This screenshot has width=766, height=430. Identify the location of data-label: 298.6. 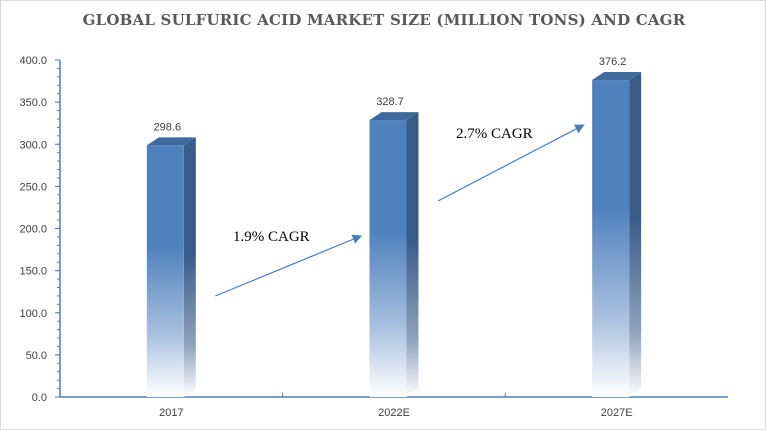
(168, 127).